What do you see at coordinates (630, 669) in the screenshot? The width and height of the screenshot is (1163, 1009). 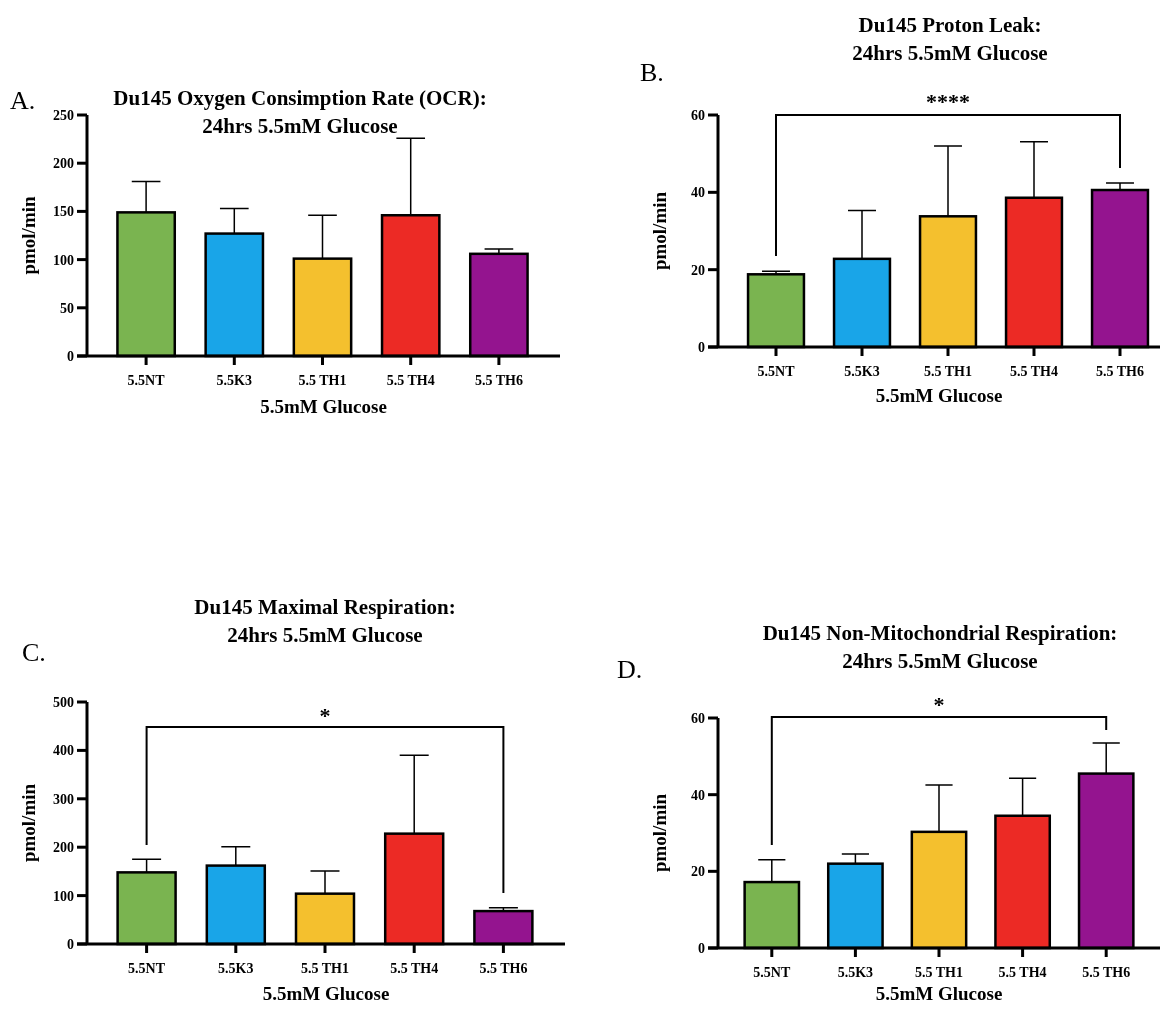 I see `text: D.` at bounding box center [630, 669].